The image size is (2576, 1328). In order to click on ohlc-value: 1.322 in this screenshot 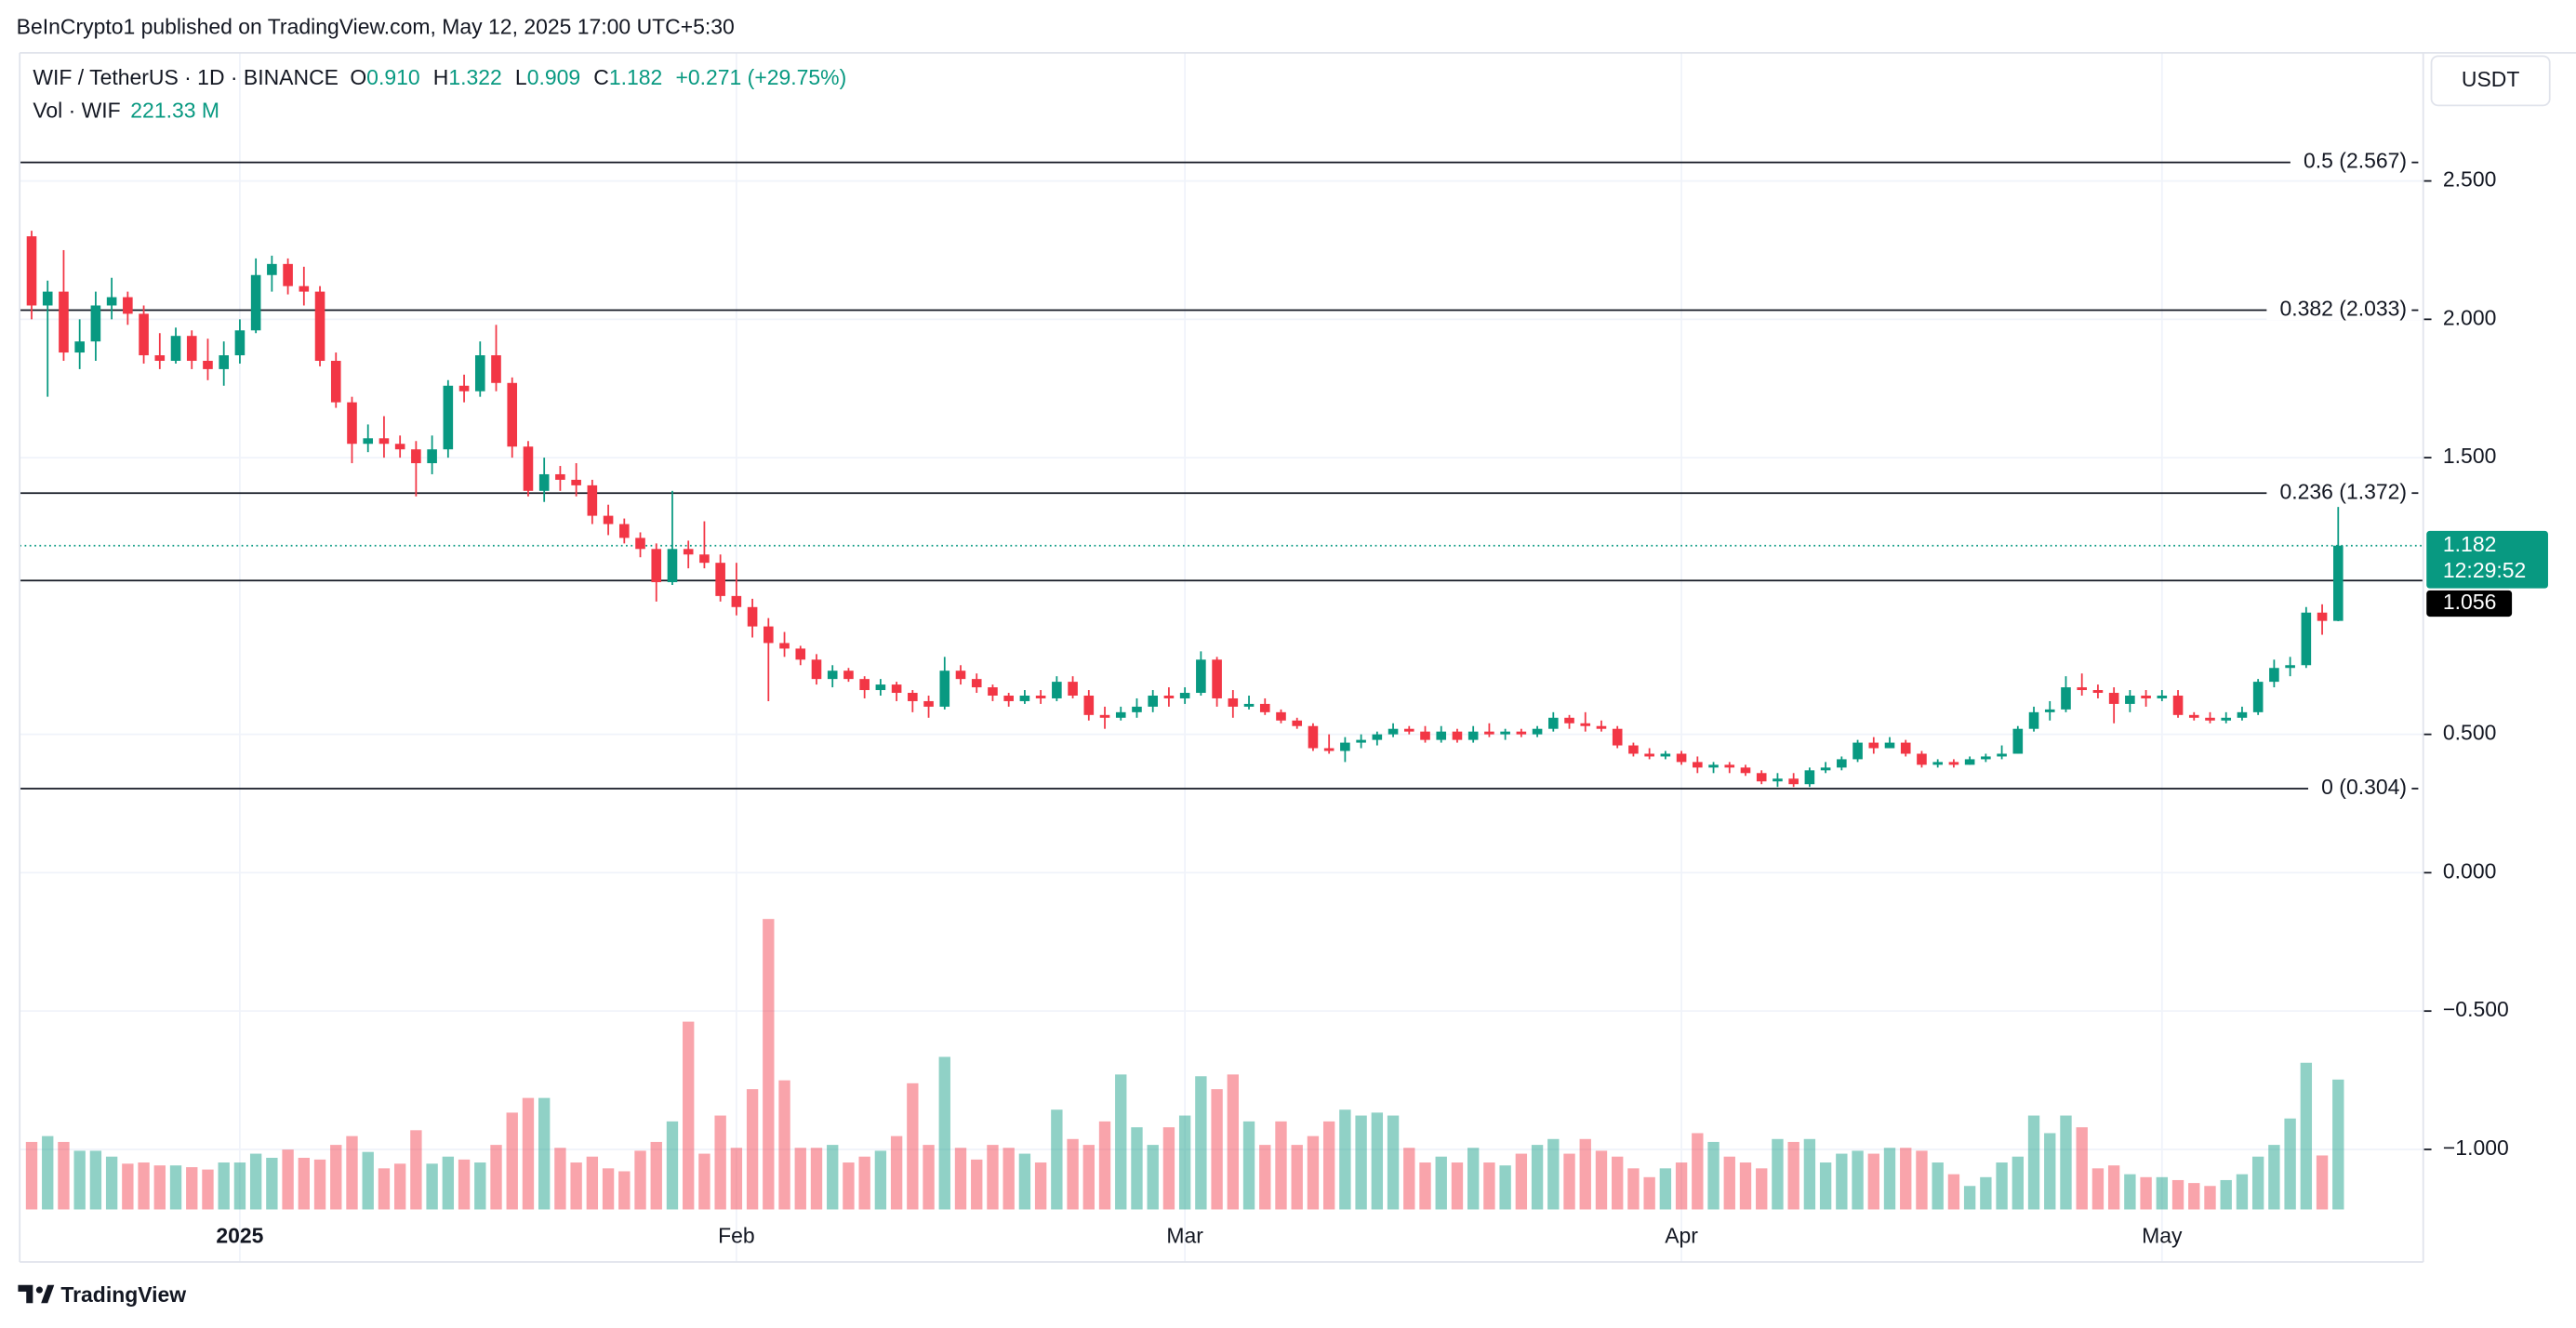, I will do `click(474, 77)`.